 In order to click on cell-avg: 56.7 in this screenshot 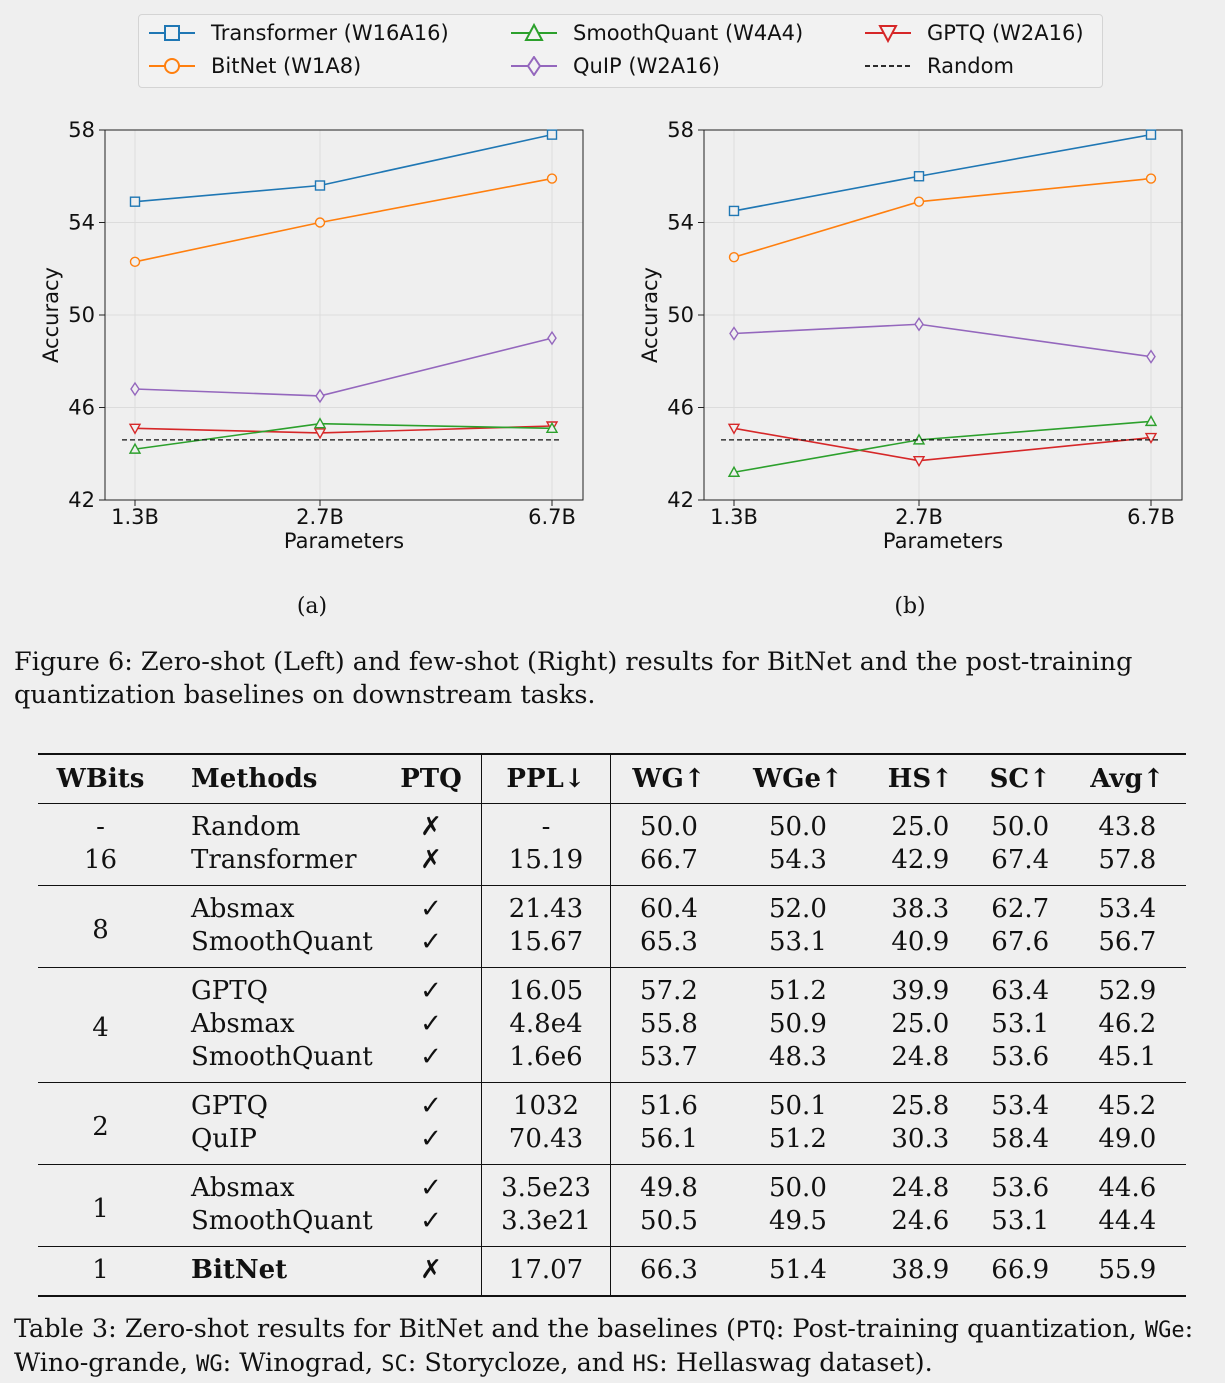, I will do `click(1127, 942)`.